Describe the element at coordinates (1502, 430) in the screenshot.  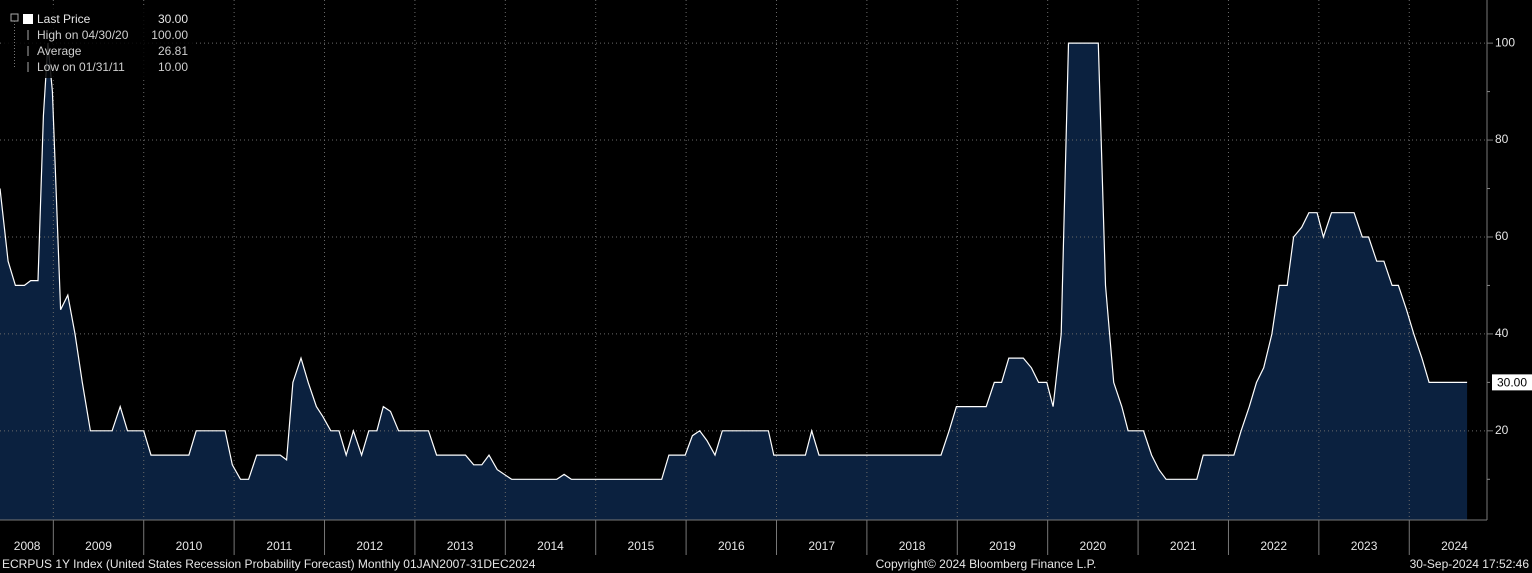
I see `y-tick-label: 20` at that location.